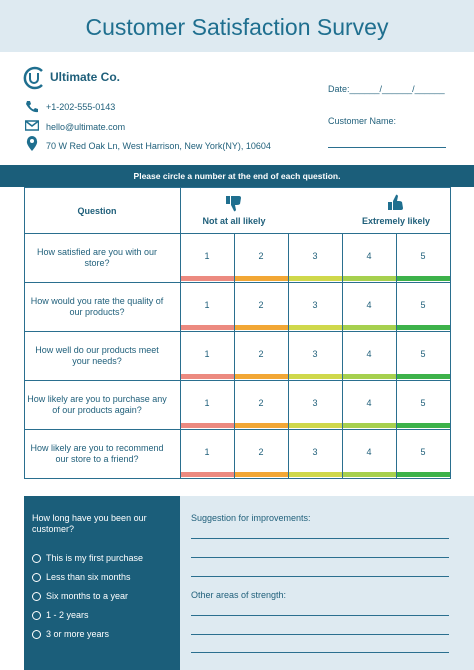 Image resolution: width=474 pixels, height=670 pixels. I want to click on name-line, so click(387, 147).